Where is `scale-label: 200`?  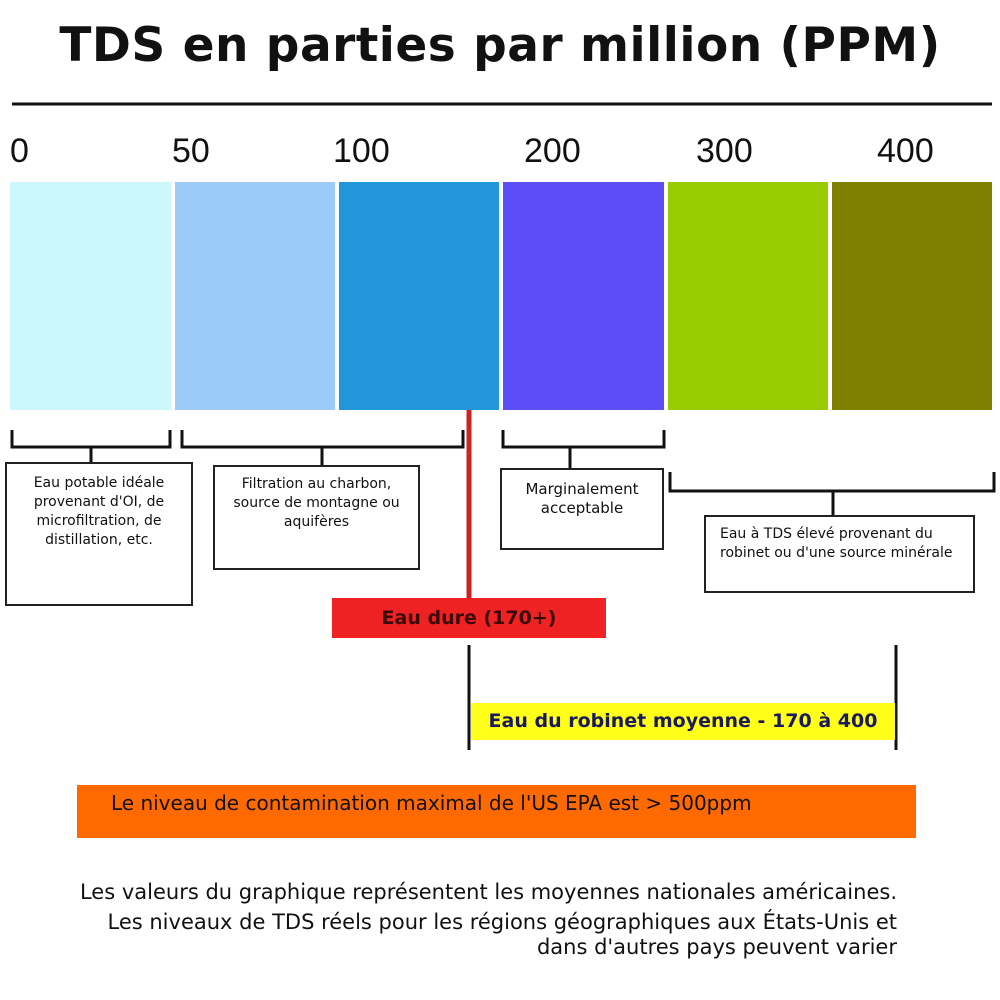 scale-label: 200 is located at coordinates (552, 151).